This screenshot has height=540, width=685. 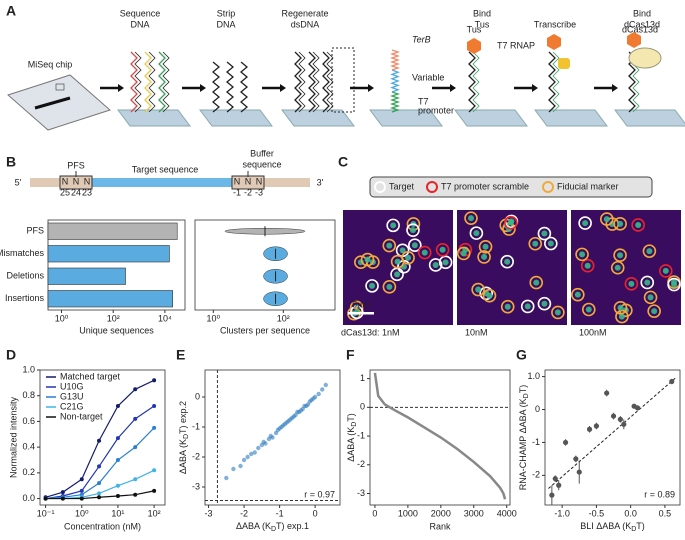 What do you see at coordinates (507, 513) in the screenshot?
I see `x-tick-label: 4000` at bounding box center [507, 513].